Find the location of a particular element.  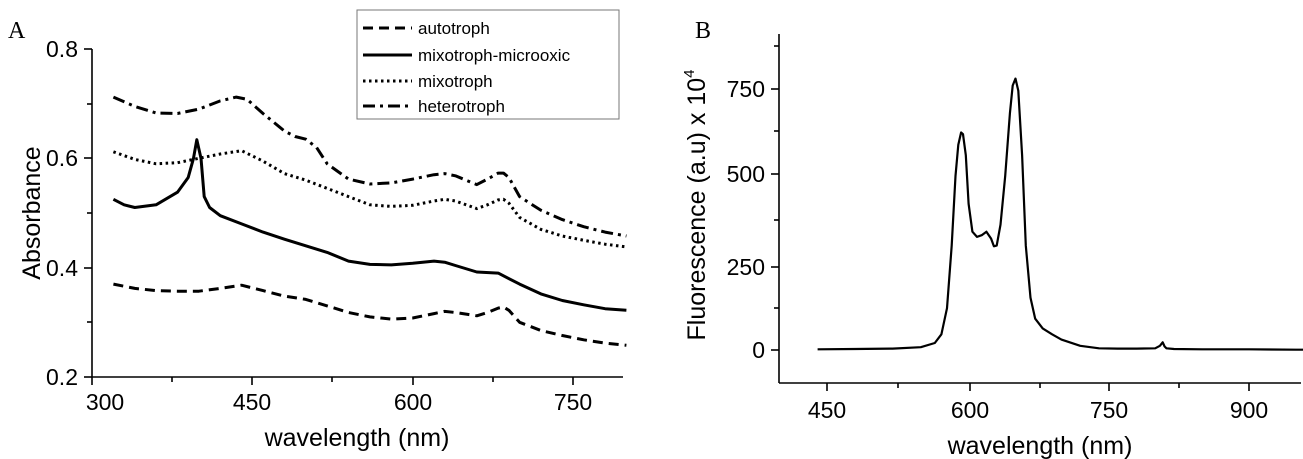

panel-b-ytick-label: 750 is located at coordinates (746, 89).